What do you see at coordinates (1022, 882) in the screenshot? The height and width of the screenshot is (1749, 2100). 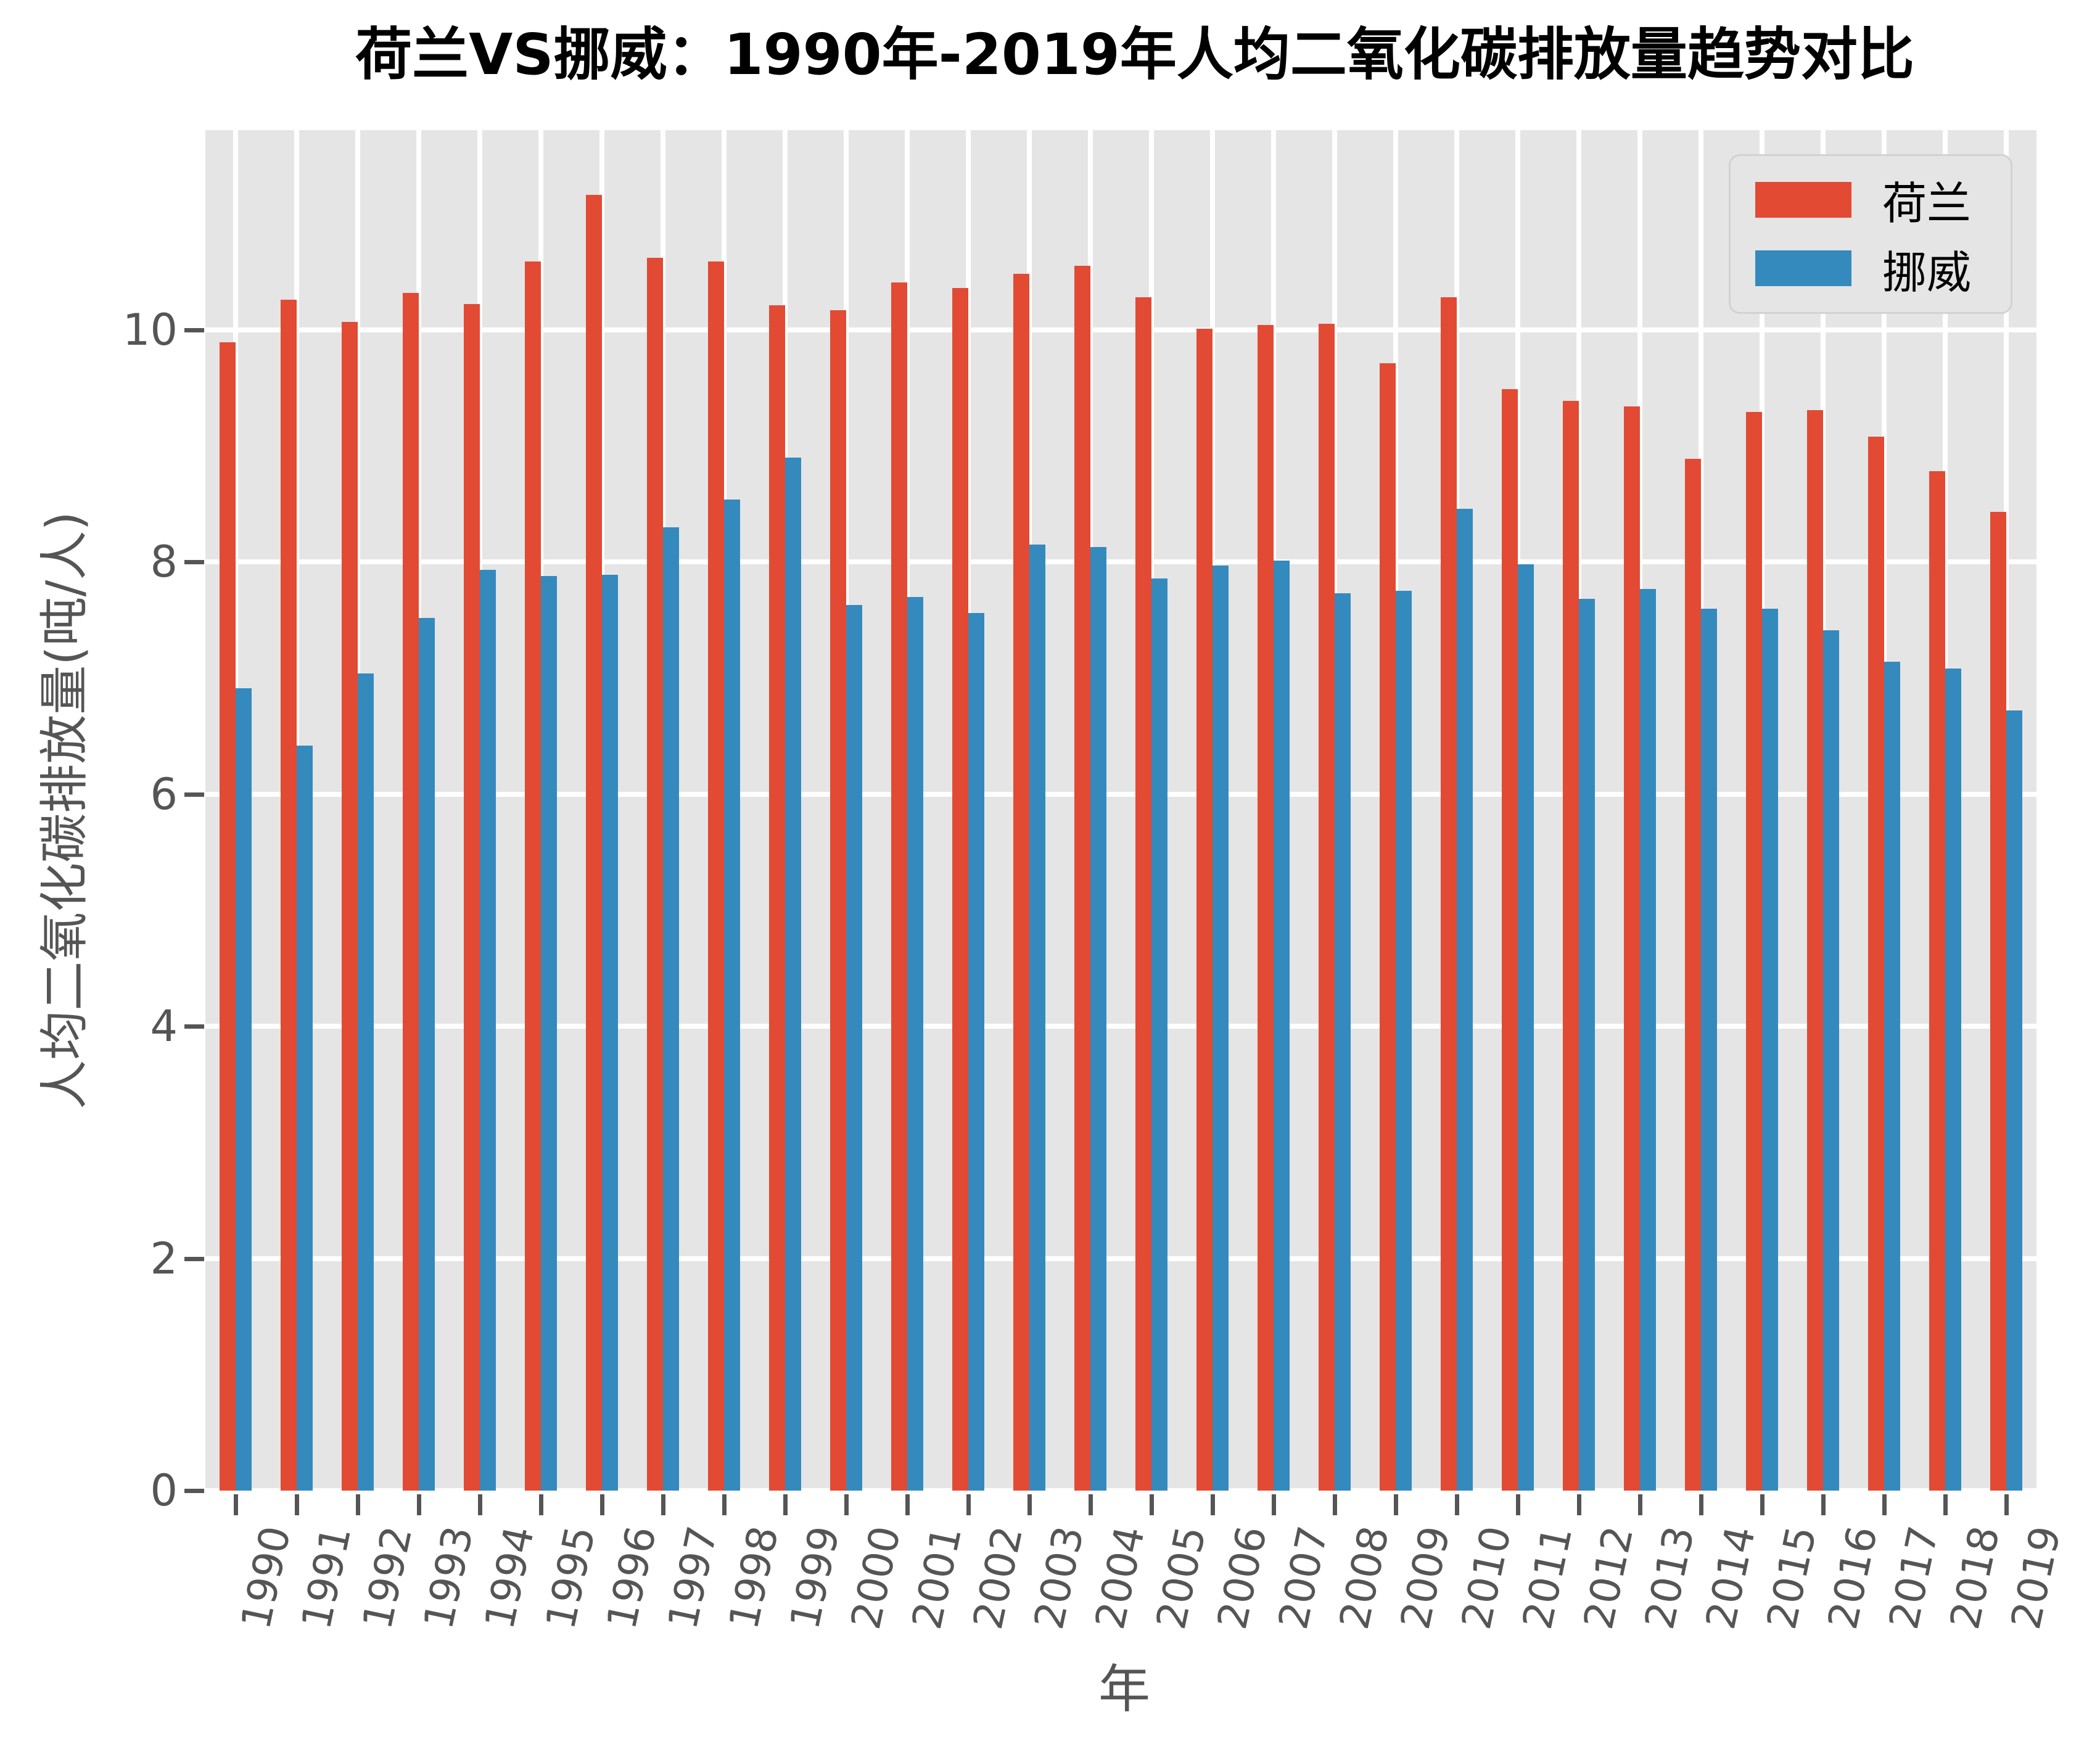 I see `bar-netherlands-2003` at bounding box center [1022, 882].